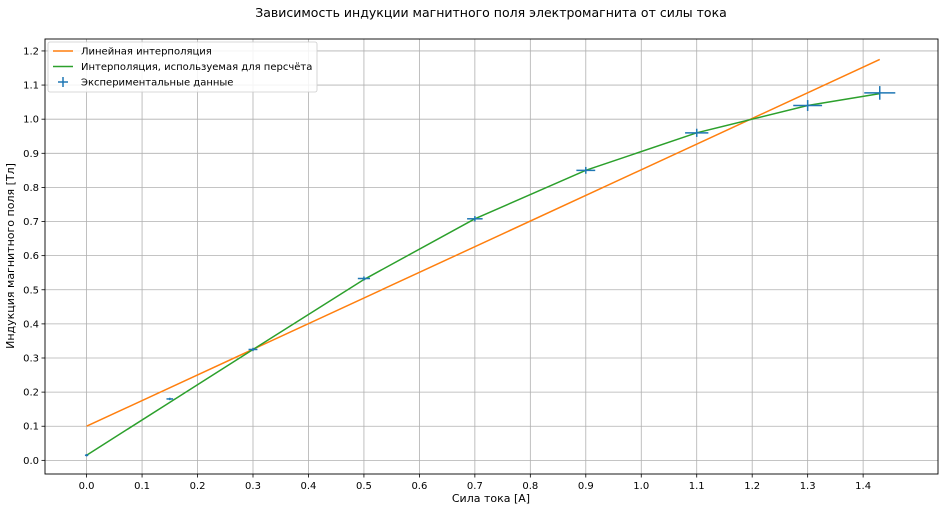 This screenshot has width=944, height=511. I want to click on x-tick-label: 1.4, so click(863, 486).